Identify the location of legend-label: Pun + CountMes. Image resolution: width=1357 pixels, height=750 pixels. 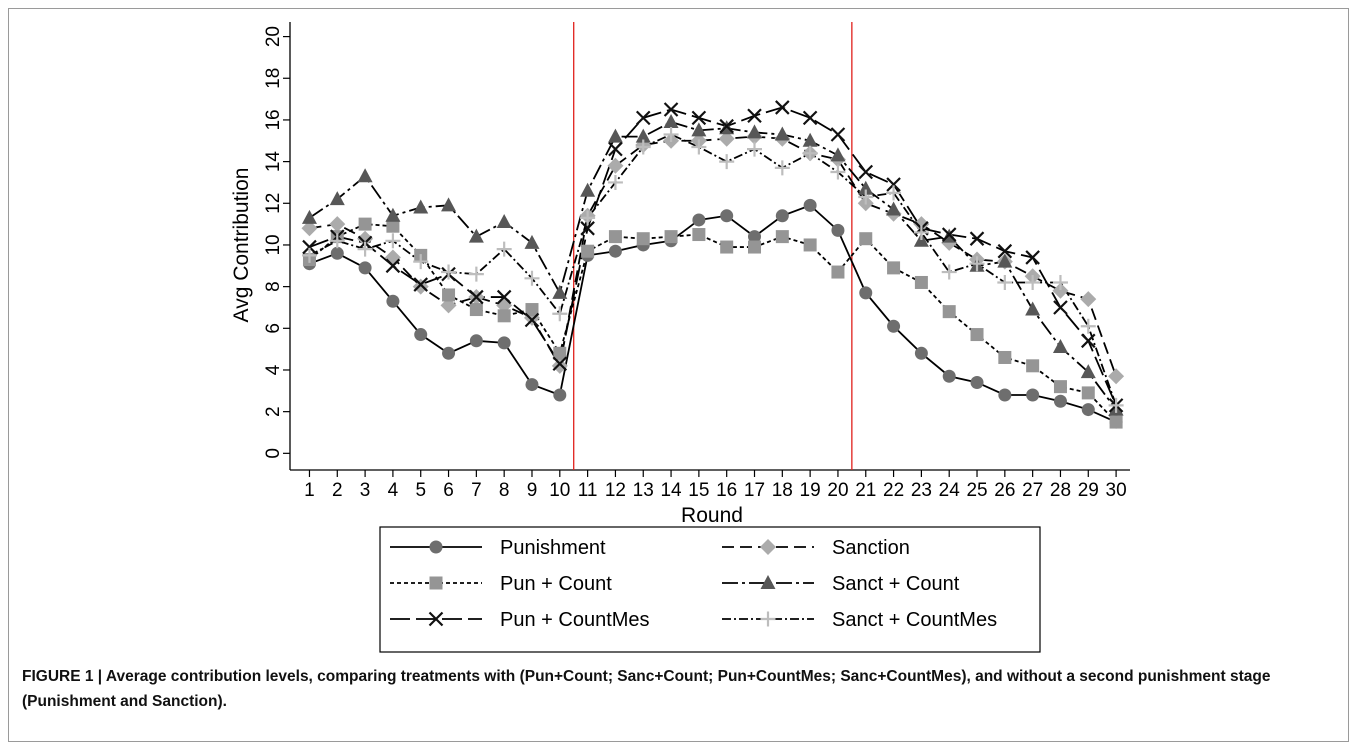
(575, 620).